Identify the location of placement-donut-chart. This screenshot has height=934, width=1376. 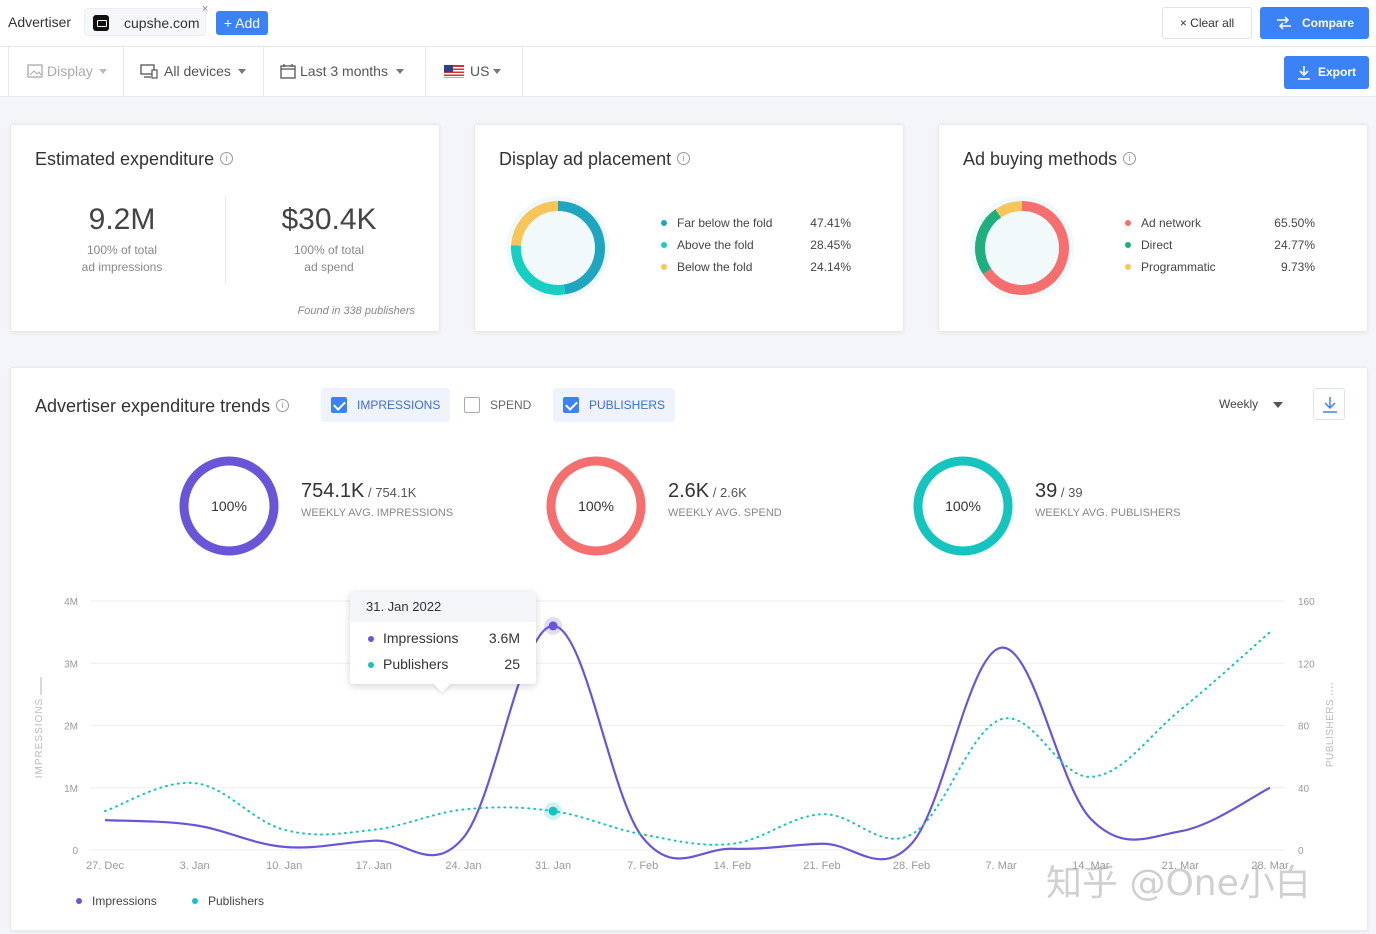
(558, 248).